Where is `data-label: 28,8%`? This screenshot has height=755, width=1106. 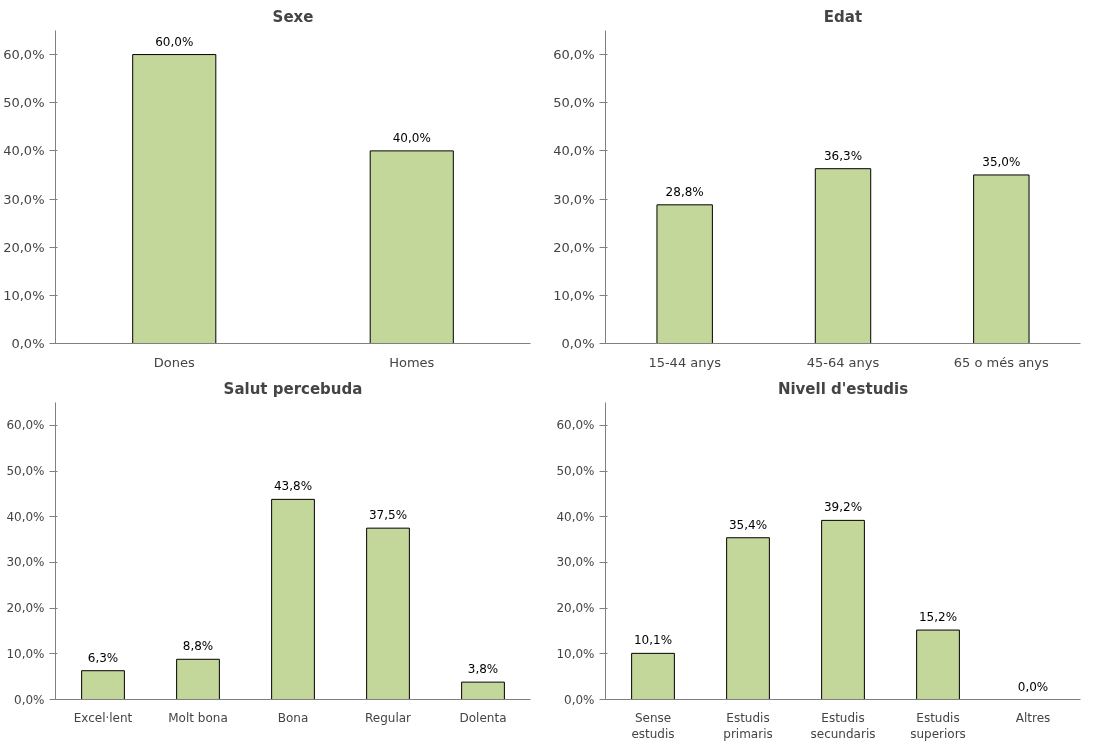
data-label: 28,8% is located at coordinates (684, 191).